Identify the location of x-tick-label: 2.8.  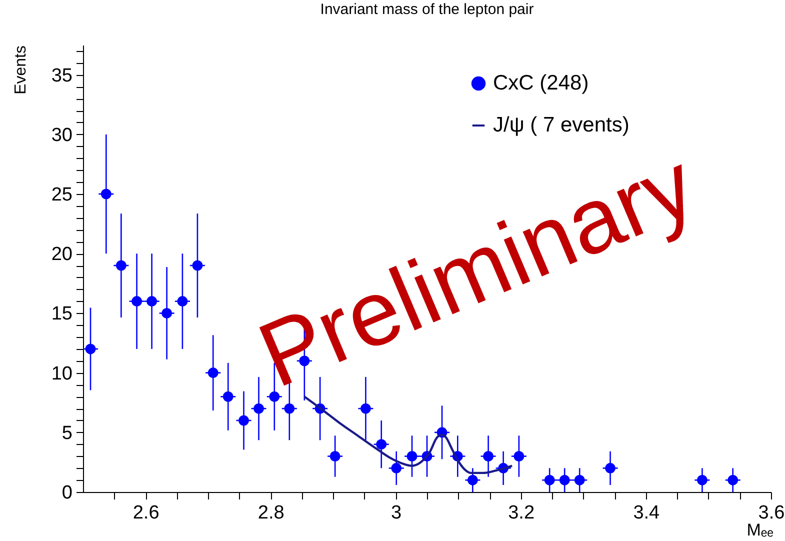
(271, 513).